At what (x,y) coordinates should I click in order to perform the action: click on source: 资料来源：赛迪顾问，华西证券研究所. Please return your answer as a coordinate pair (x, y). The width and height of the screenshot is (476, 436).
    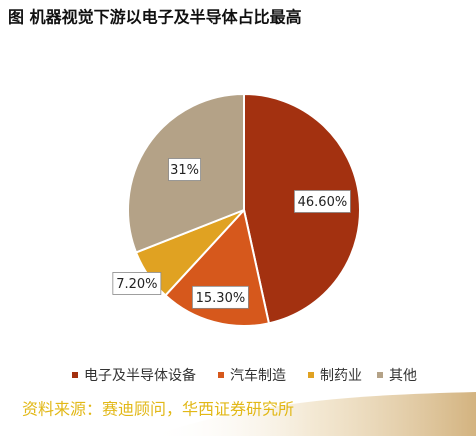
    Looking at the image, I should click on (158, 409).